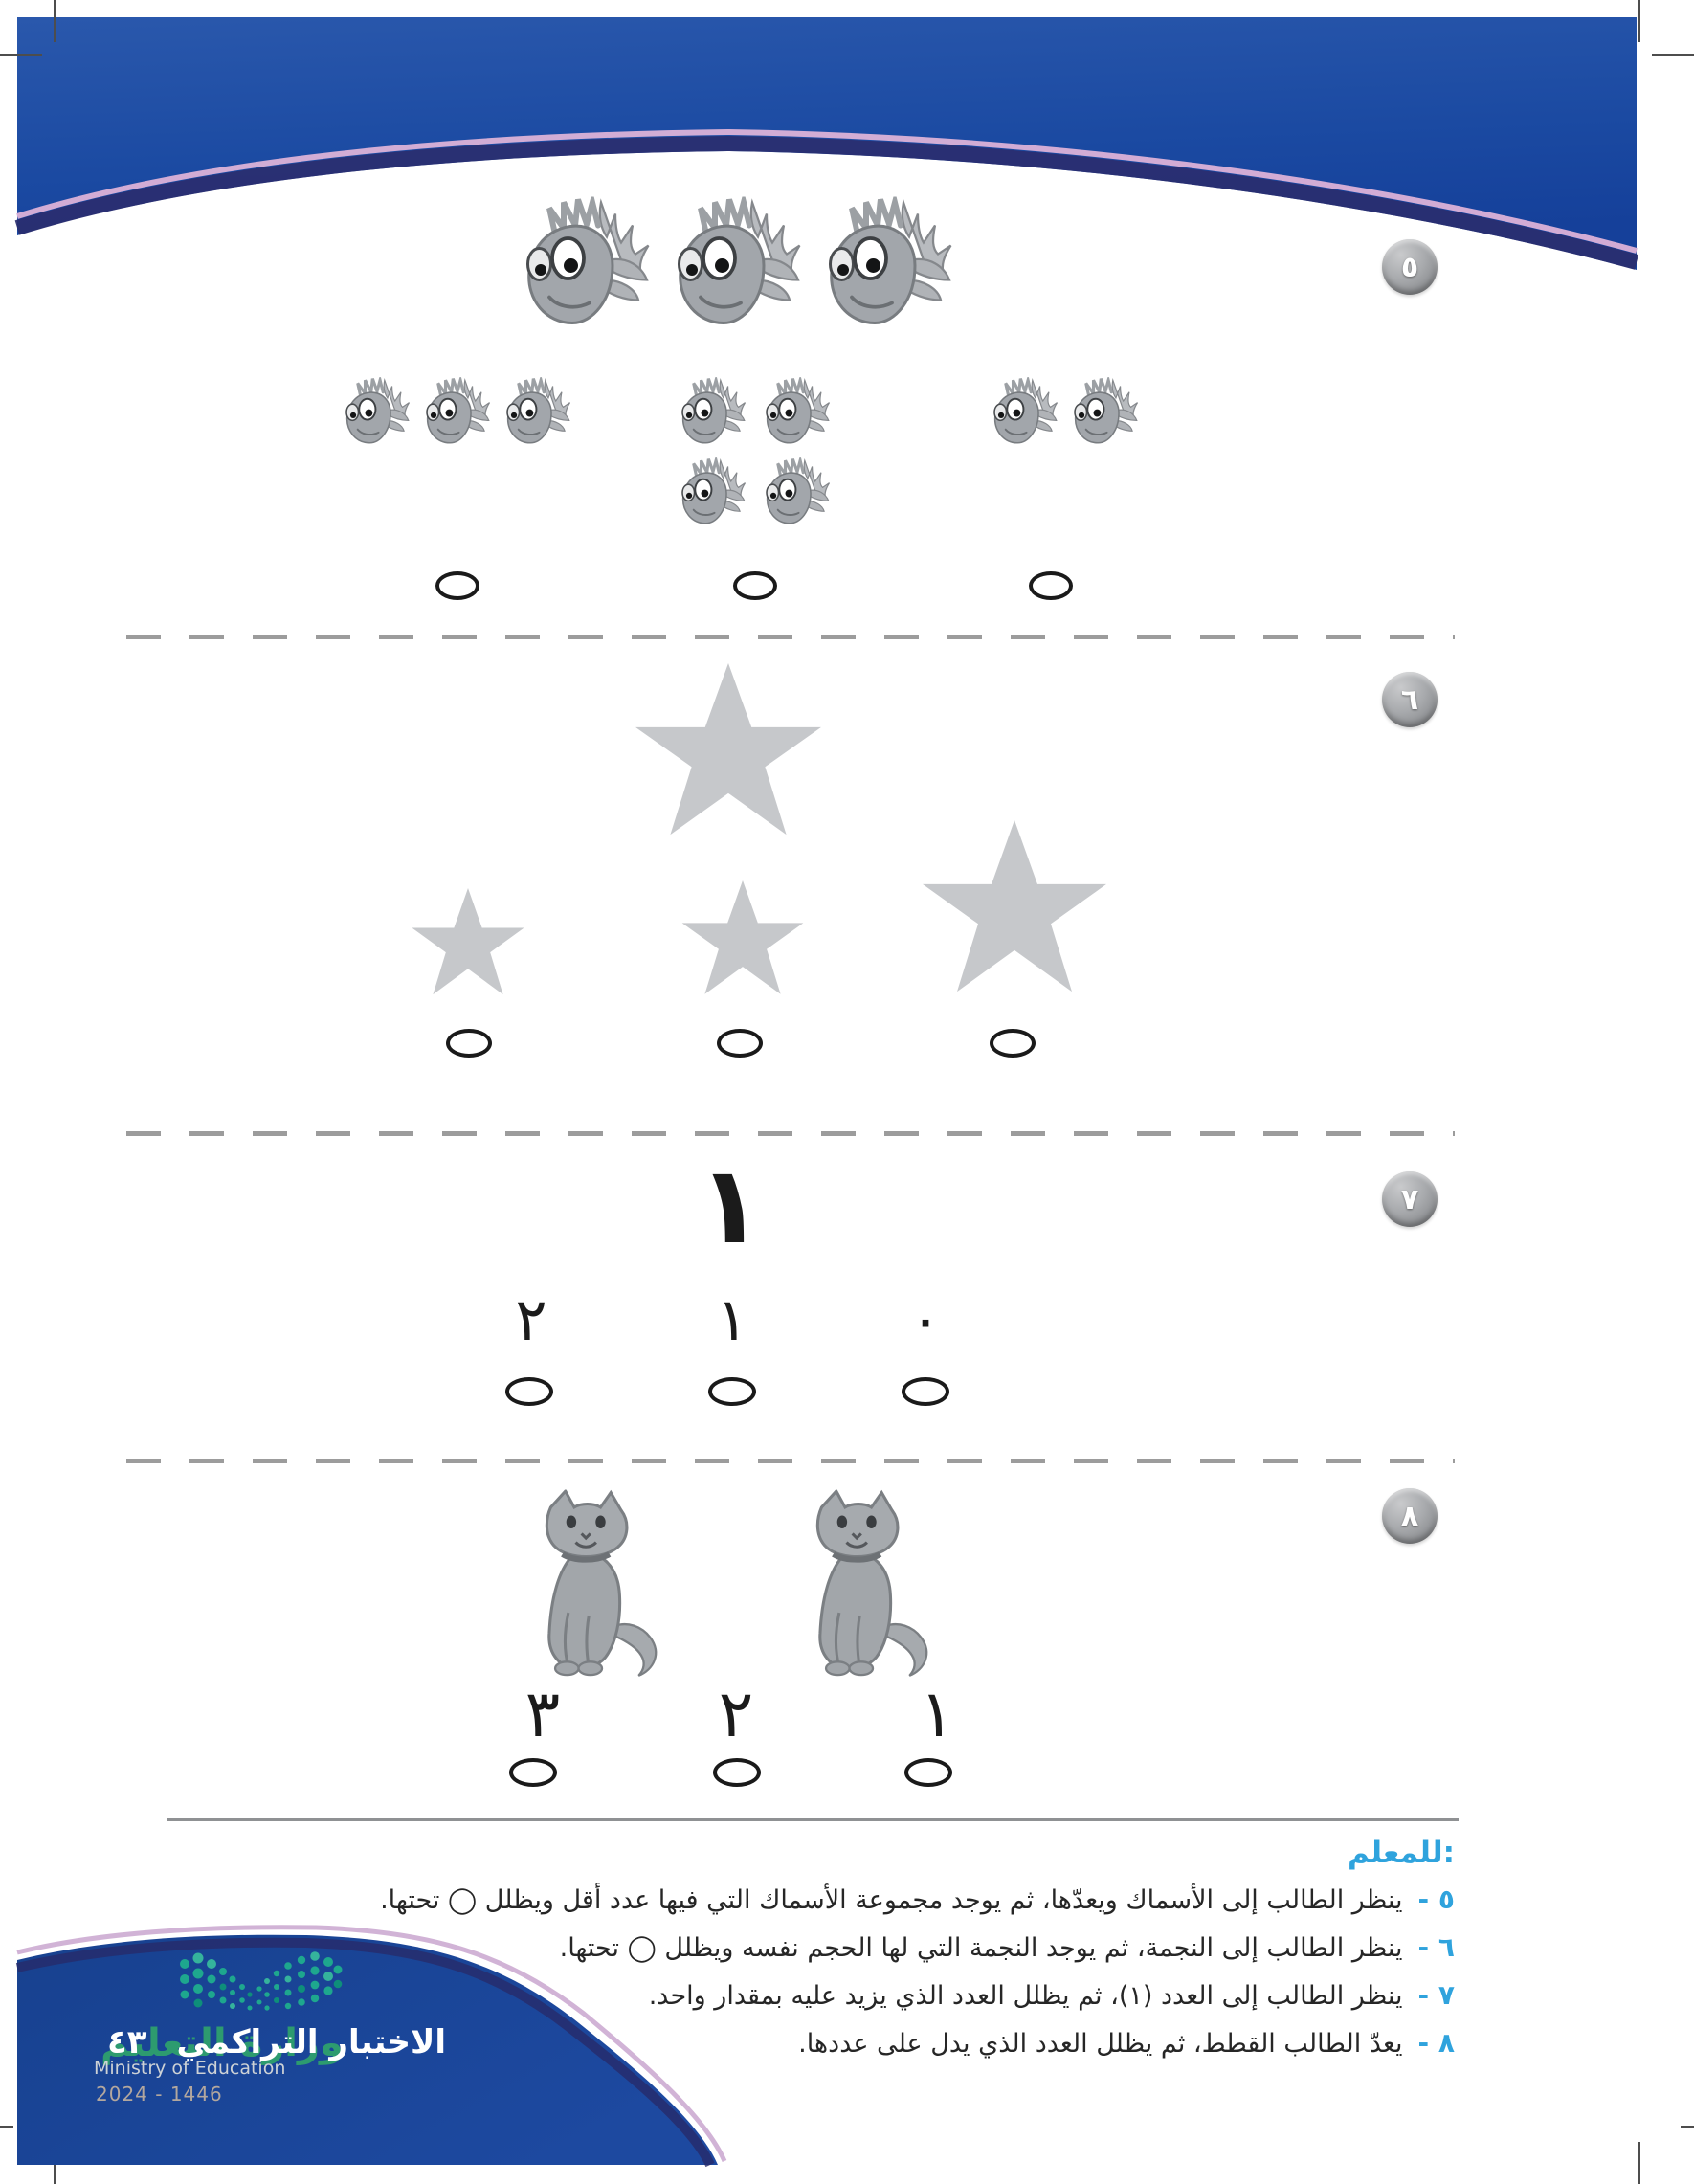 The image size is (1694, 2184). Describe the element at coordinates (311, 2042) in the screenshot. I see `exam-title: الاختبار التراكمي` at that location.